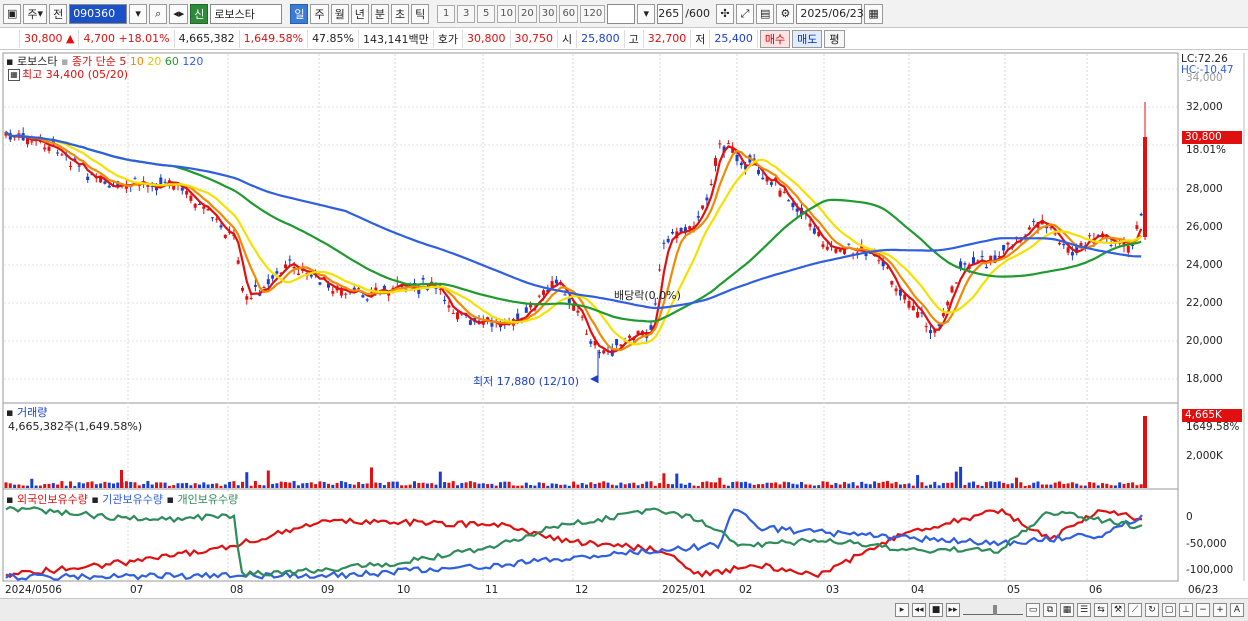 The image size is (1248, 621). Describe the element at coordinates (1203, 610) in the screenshot. I see `zoom-out-icon: −` at that location.